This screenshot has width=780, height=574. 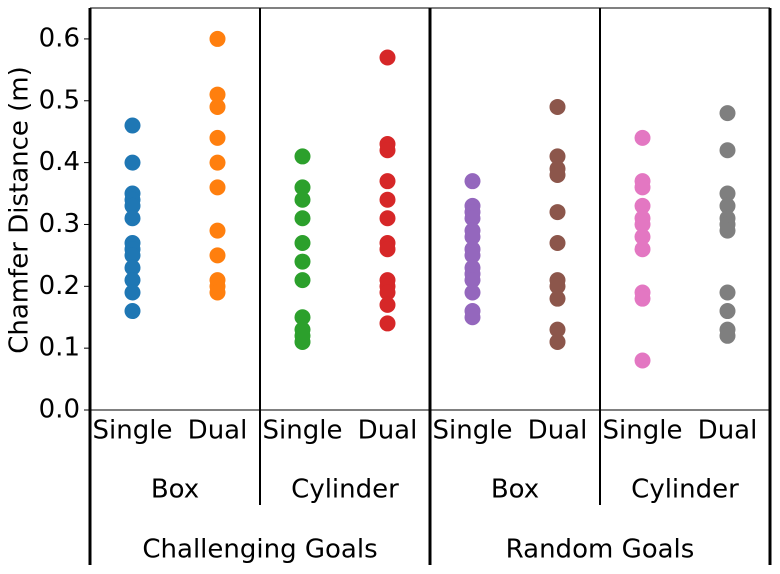 I want to click on y-tick-label: 0.2, so click(x=59, y=286).